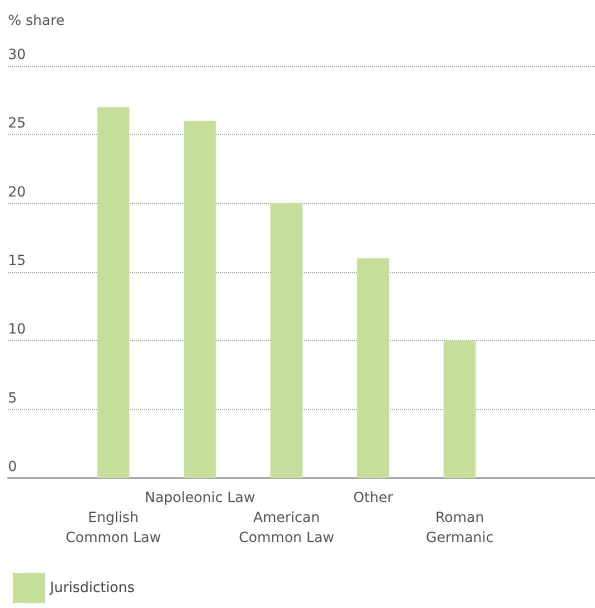  I want to click on y-axis-title: % share, so click(36, 21).